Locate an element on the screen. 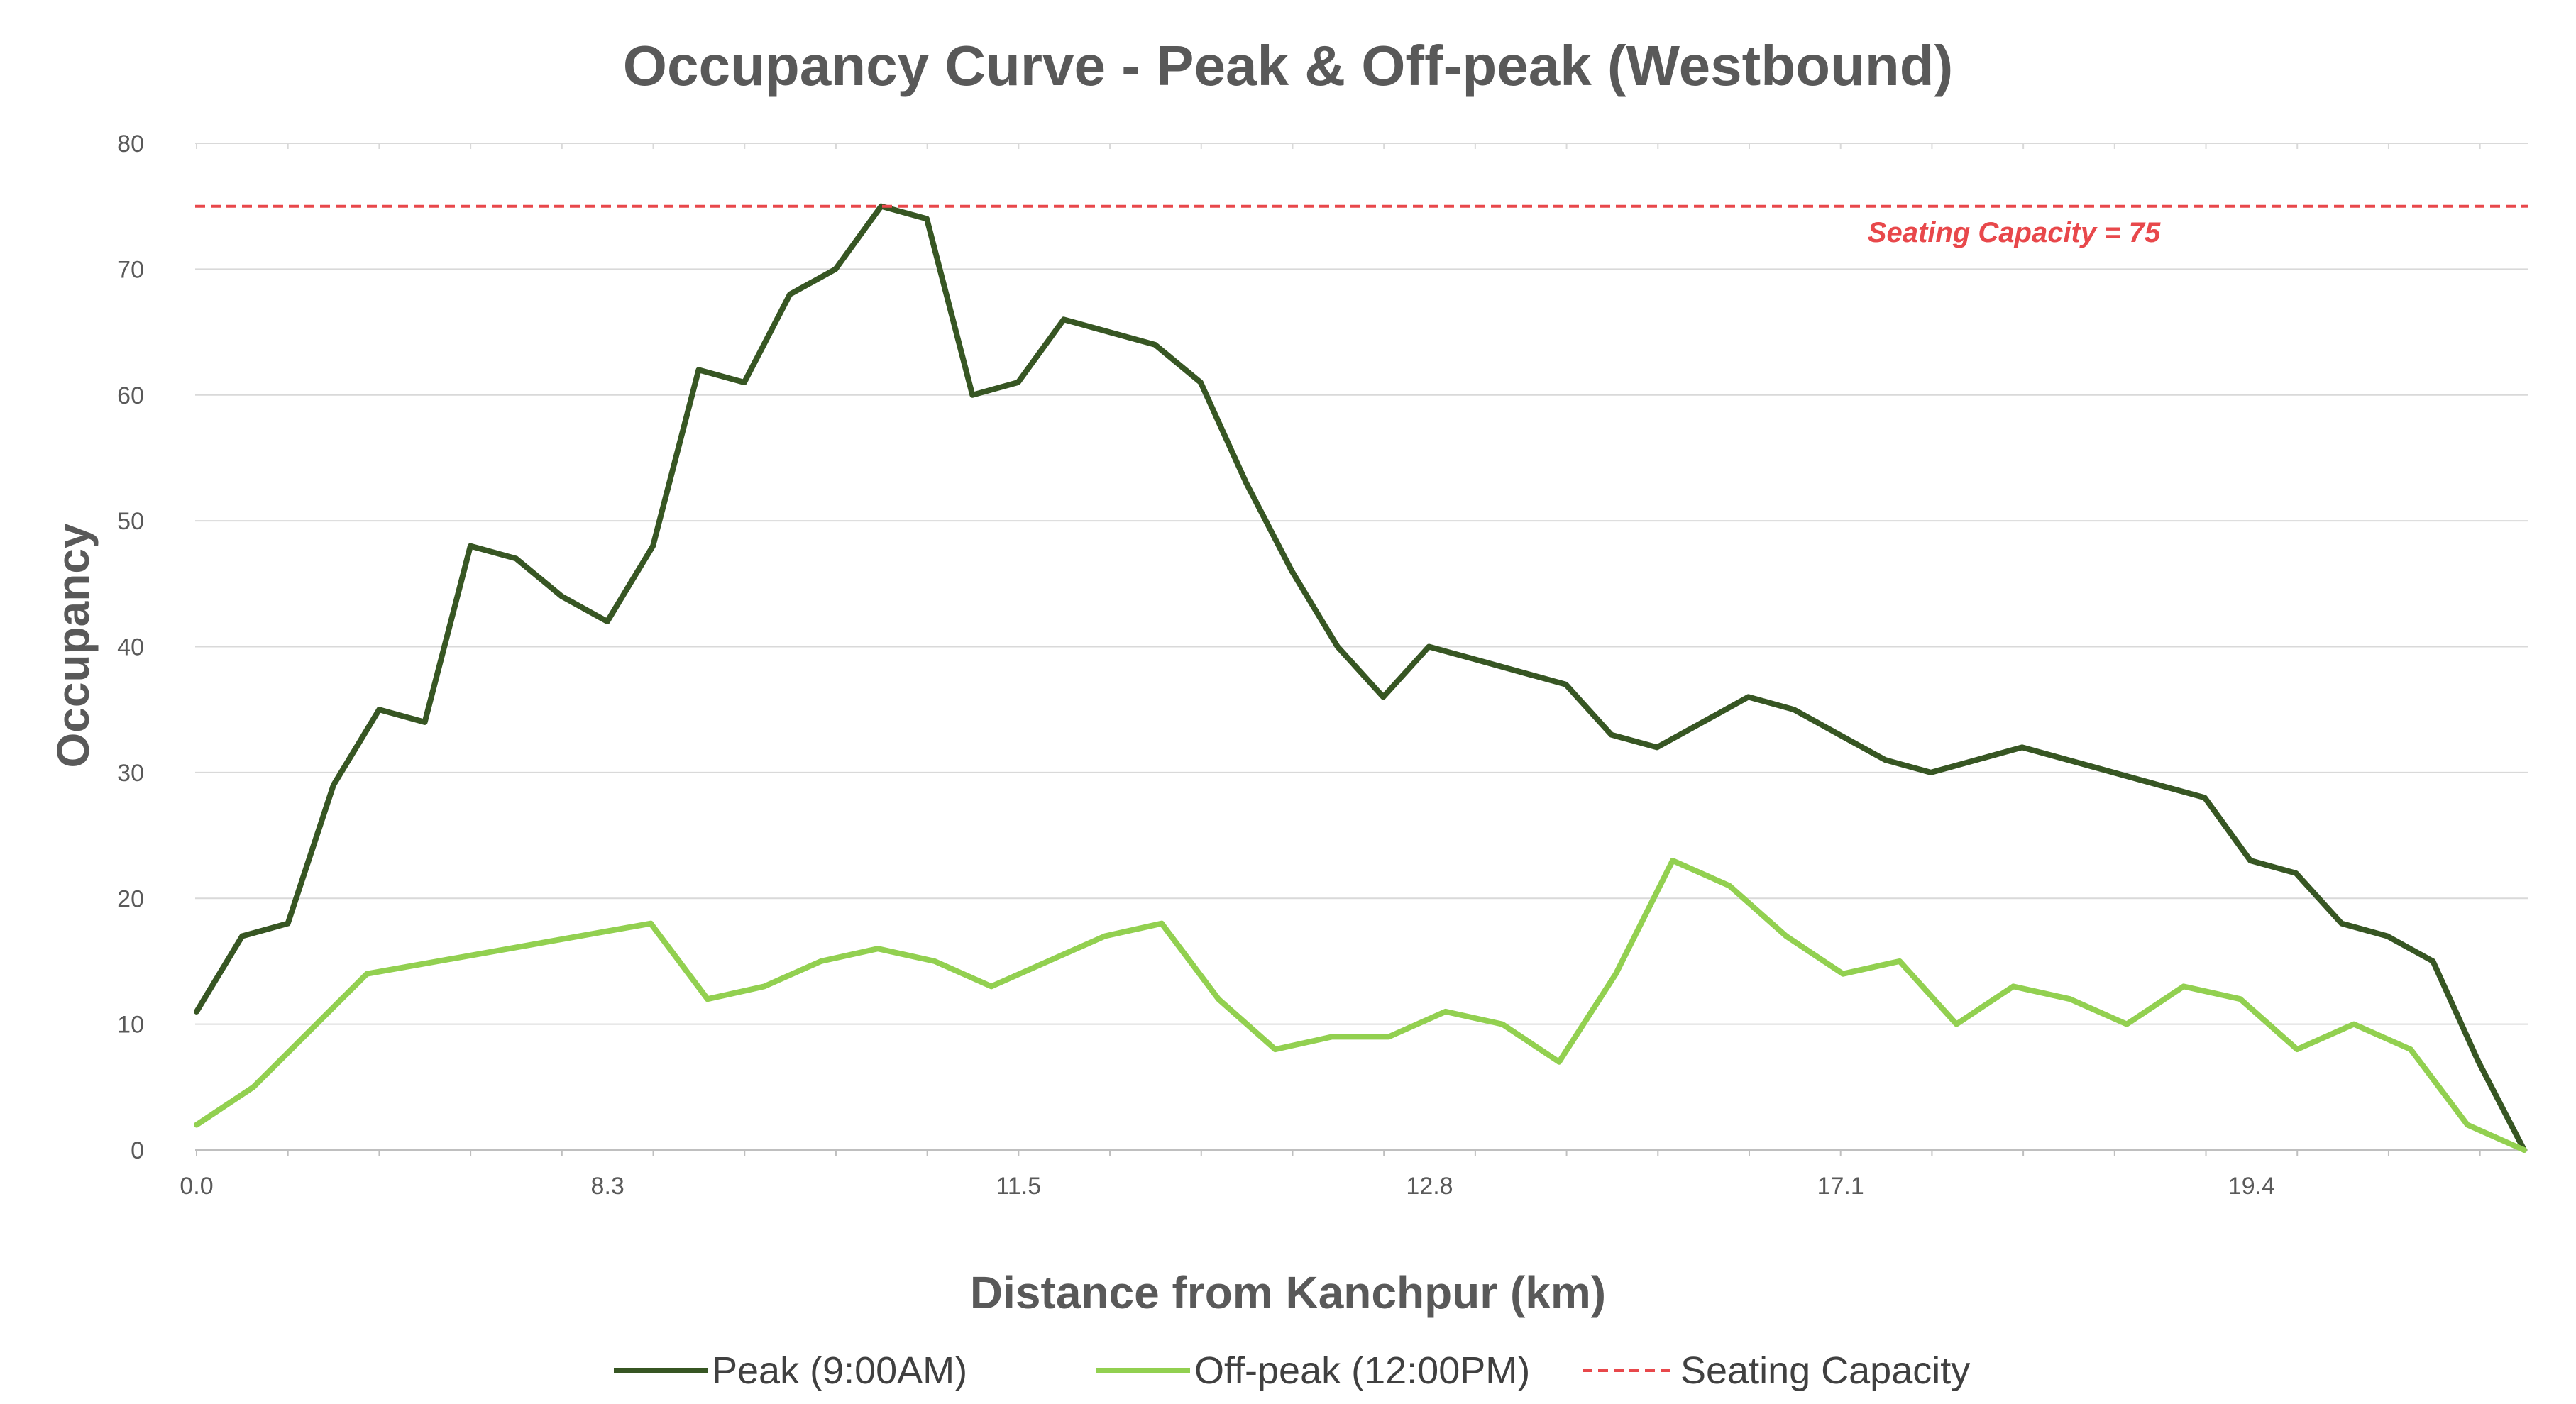 The height and width of the screenshot is (1404, 2576). legend-label: Seating Capacity is located at coordinates (1825, 1370).